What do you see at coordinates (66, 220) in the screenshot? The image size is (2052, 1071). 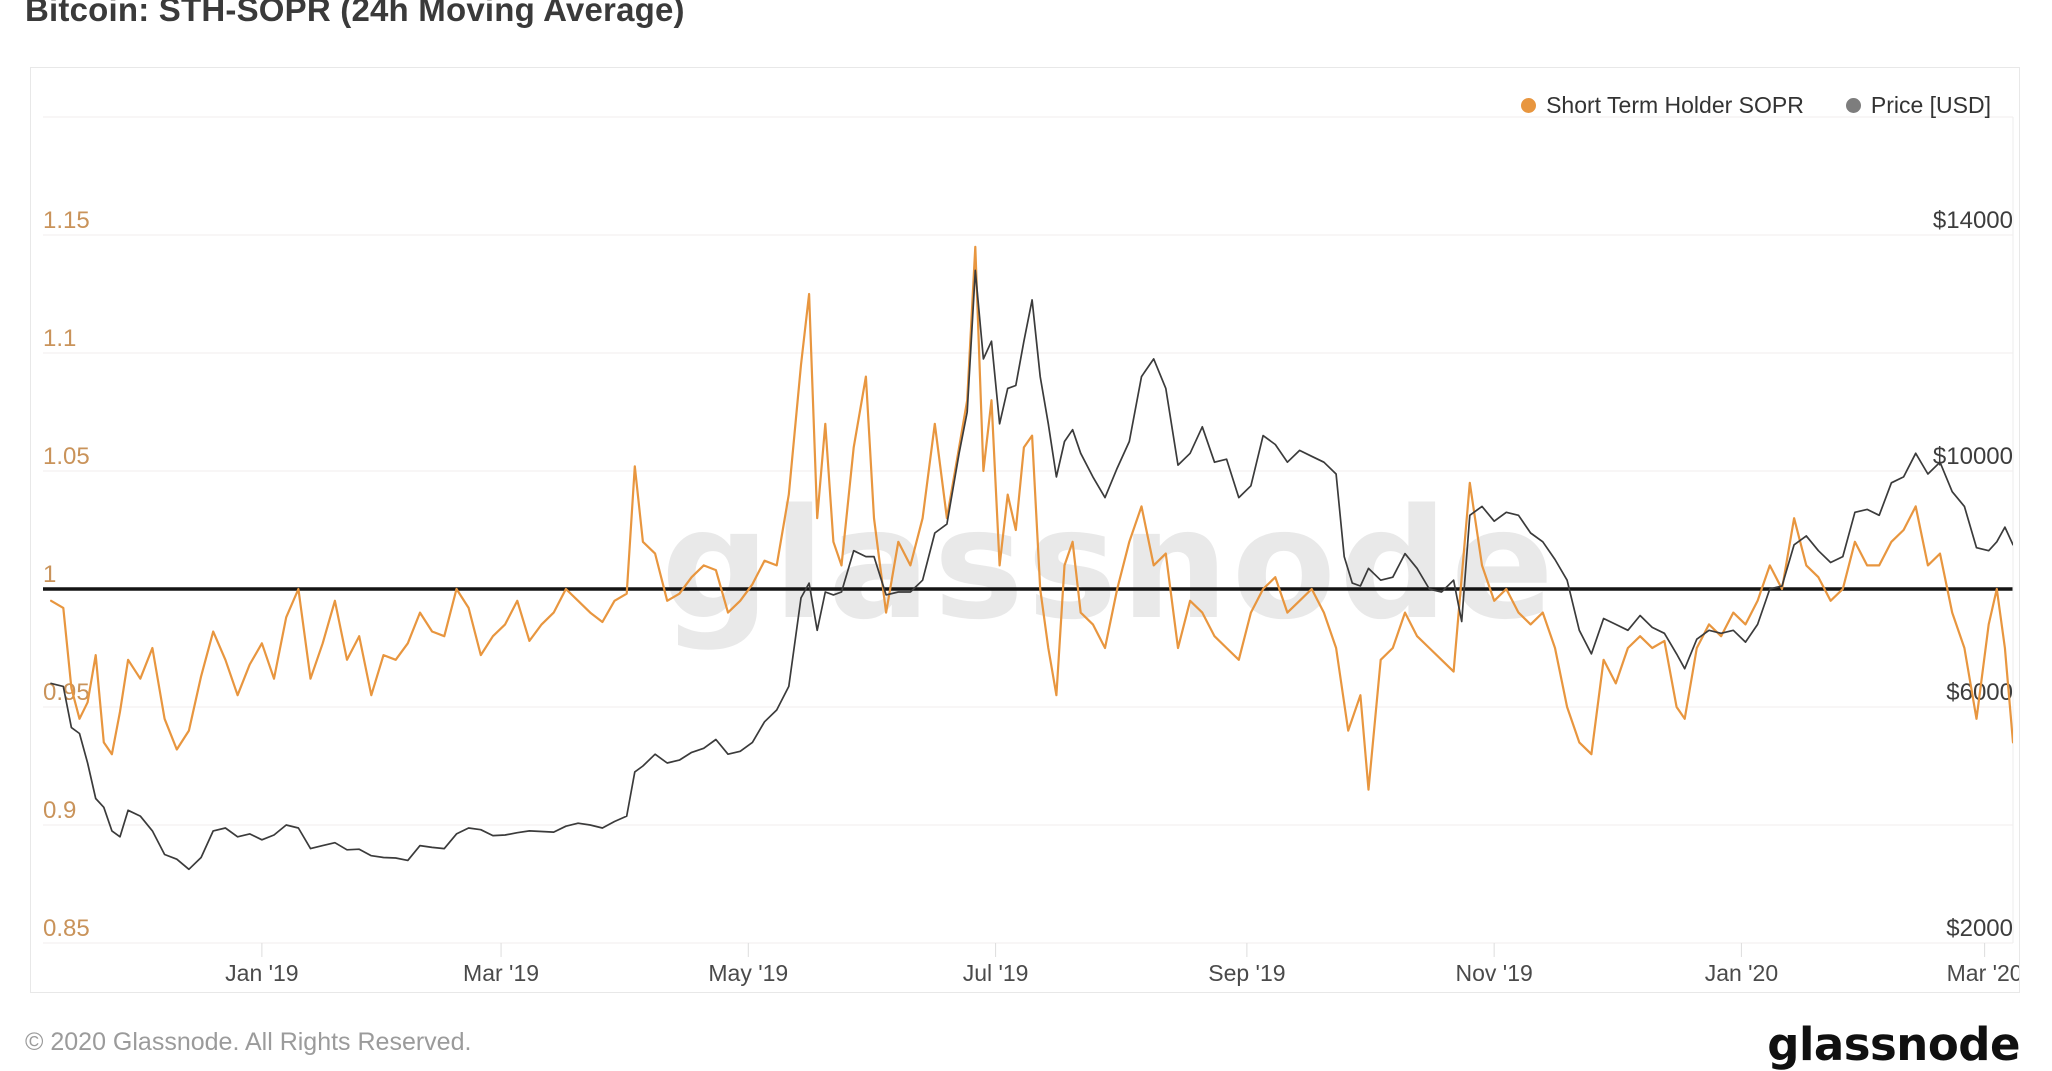 I see `left-axis-label: 1.15` at bounding box center [66, 220].